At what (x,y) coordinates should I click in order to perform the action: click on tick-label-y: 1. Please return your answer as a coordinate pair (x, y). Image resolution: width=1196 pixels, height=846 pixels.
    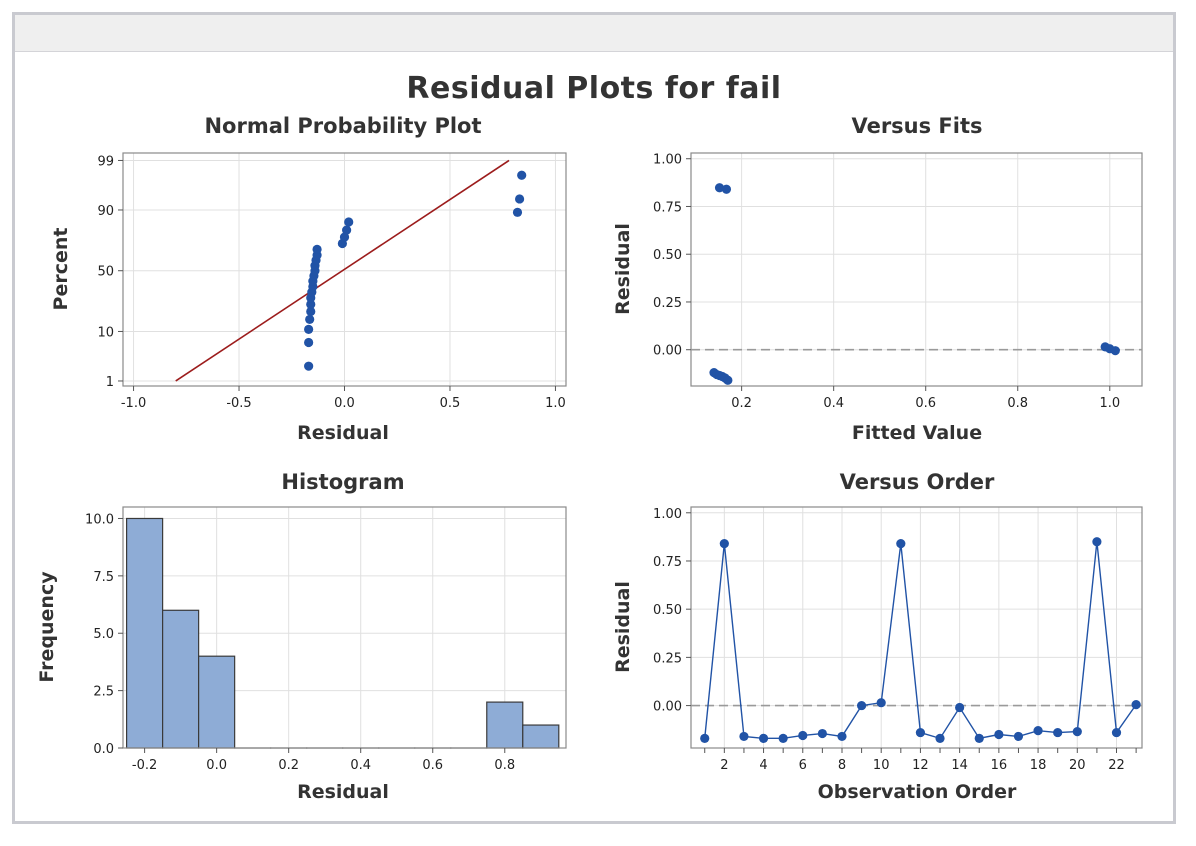
    Looking at the image, I should click on (110, 382).